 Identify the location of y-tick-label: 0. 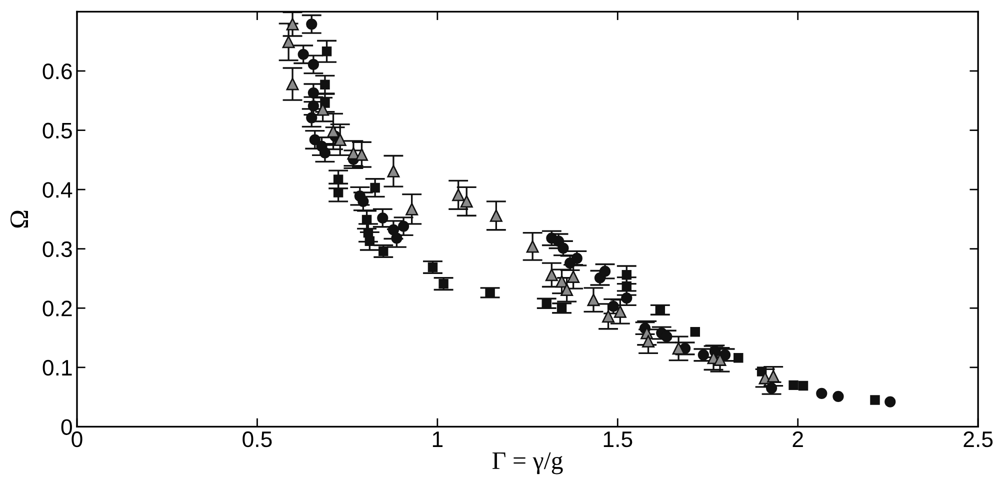
(66, 427).